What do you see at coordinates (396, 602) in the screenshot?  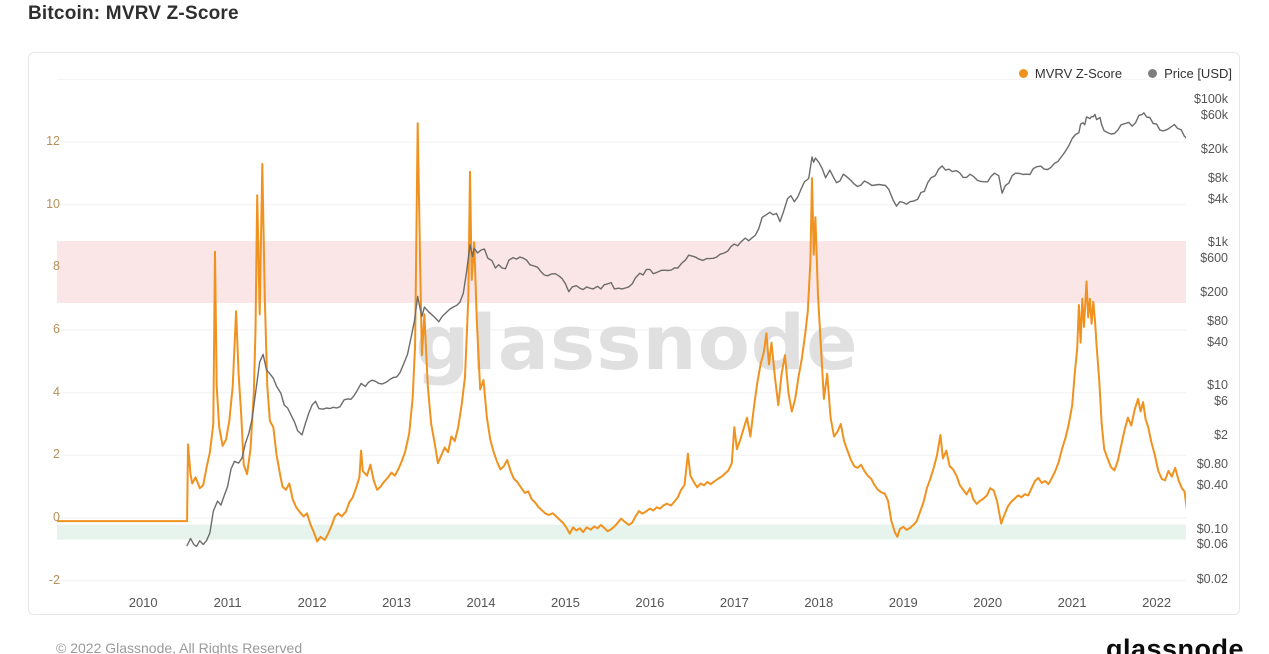 I see `x-axis-tick-label: 2013` at bounding box center [396, 602].